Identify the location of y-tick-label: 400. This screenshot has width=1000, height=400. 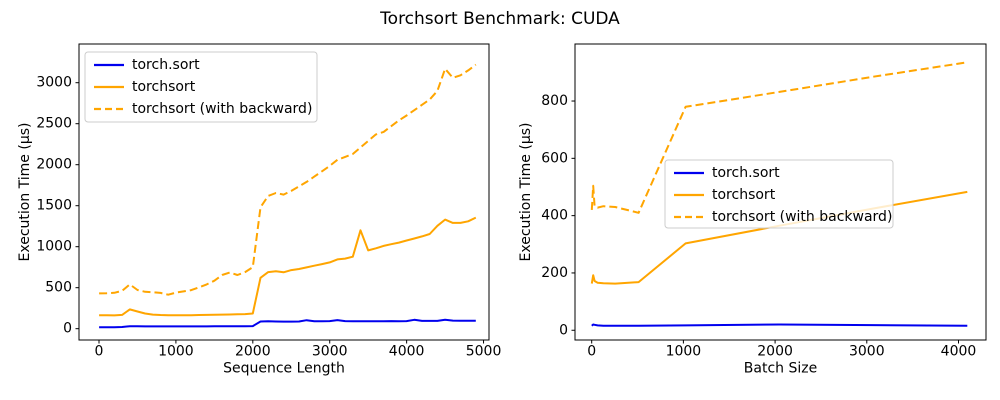
(554, 216).